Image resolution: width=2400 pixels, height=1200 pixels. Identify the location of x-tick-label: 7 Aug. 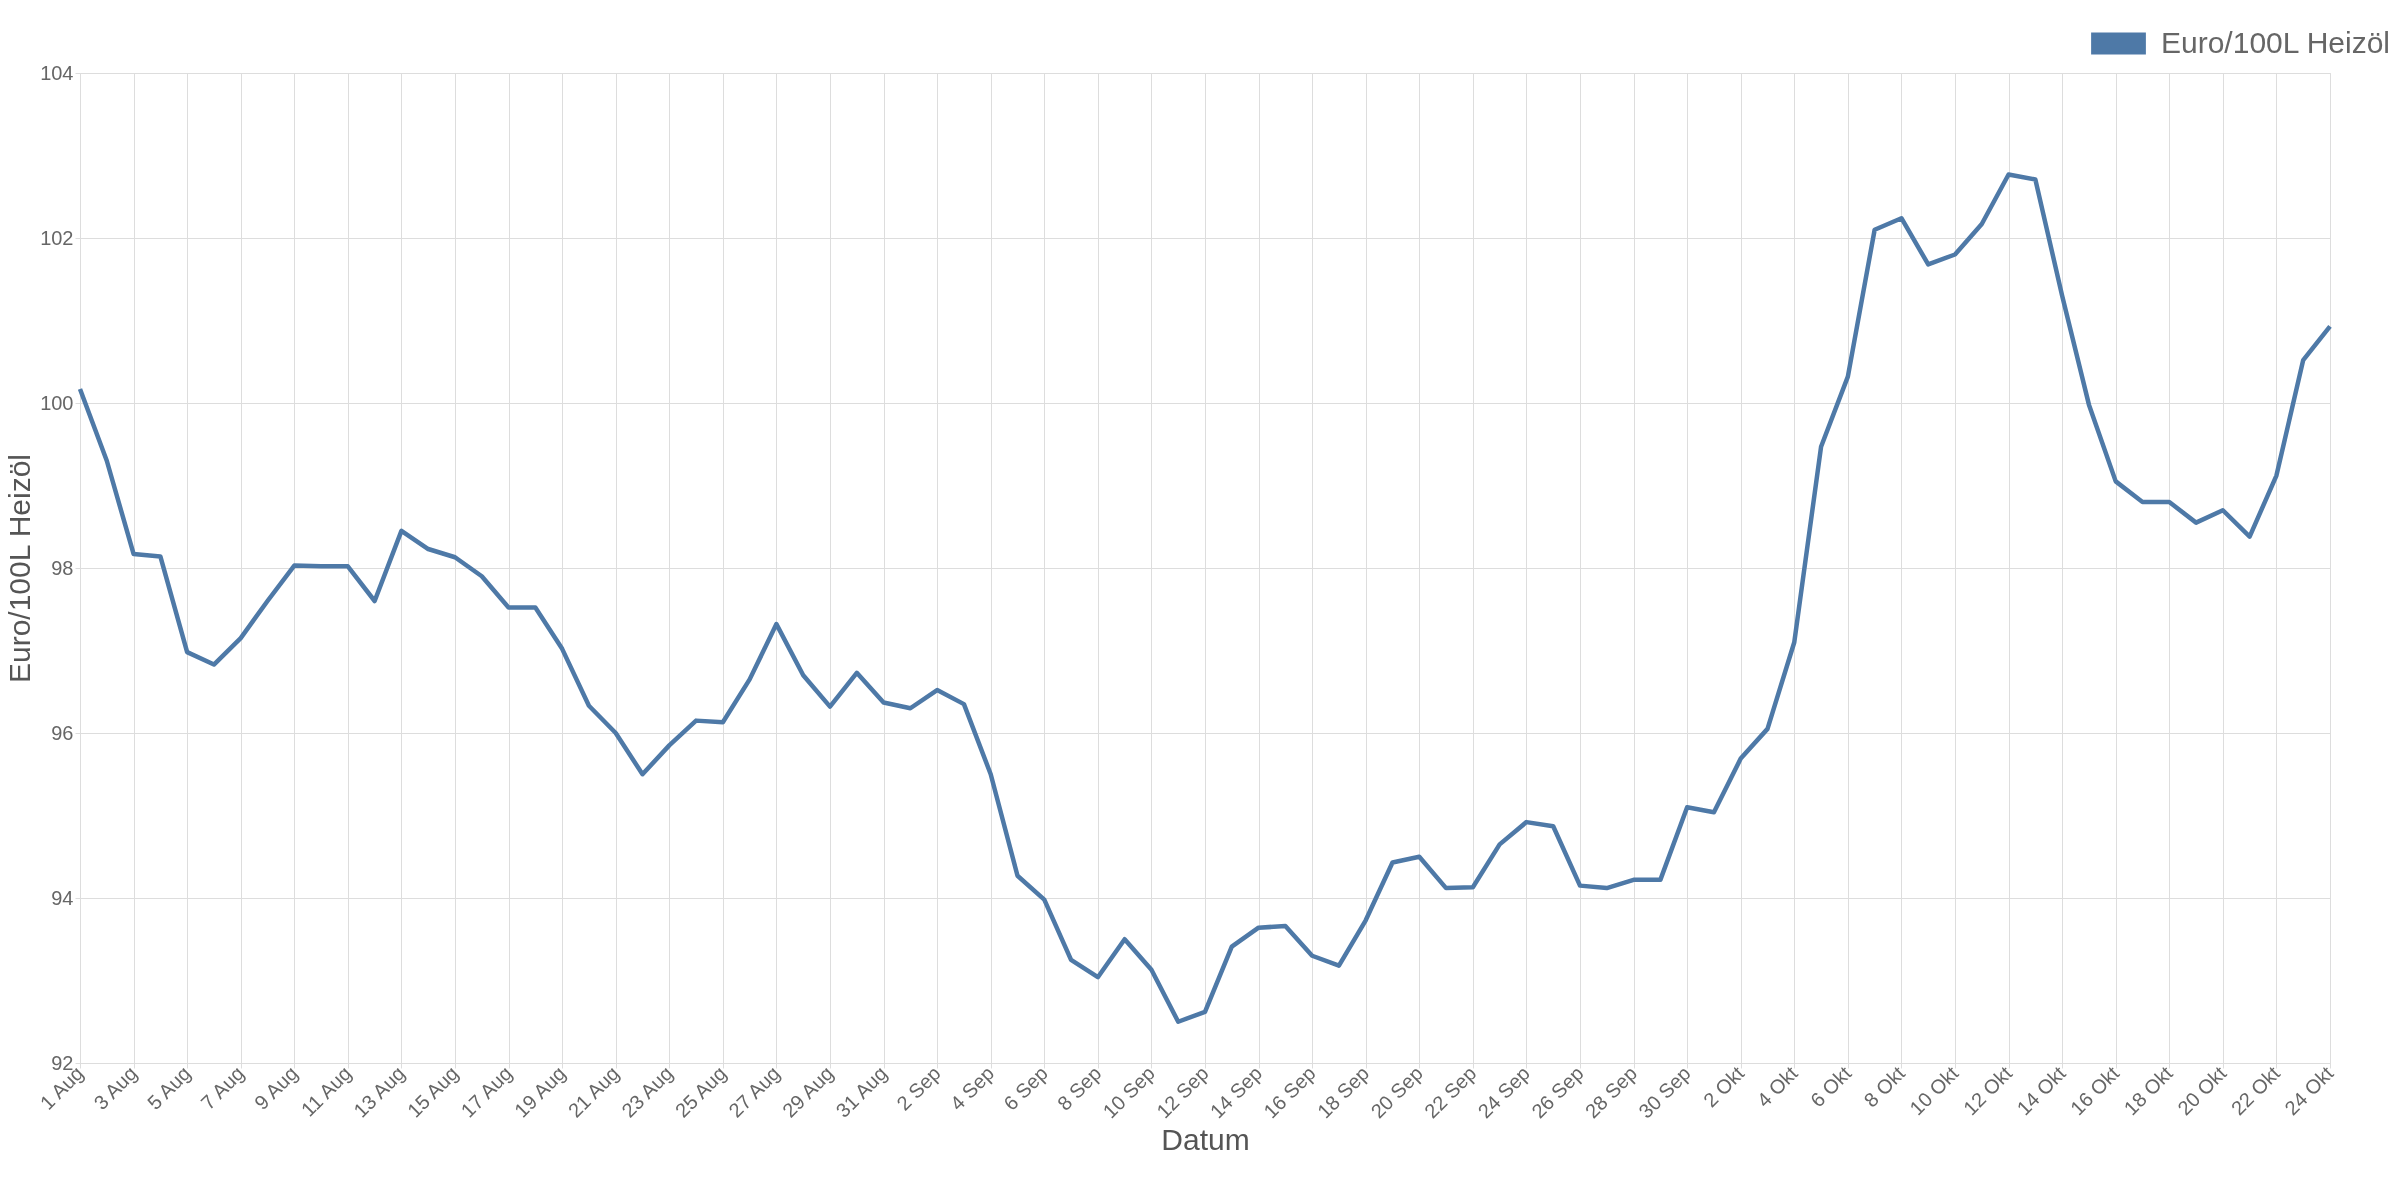
(222, 1088).